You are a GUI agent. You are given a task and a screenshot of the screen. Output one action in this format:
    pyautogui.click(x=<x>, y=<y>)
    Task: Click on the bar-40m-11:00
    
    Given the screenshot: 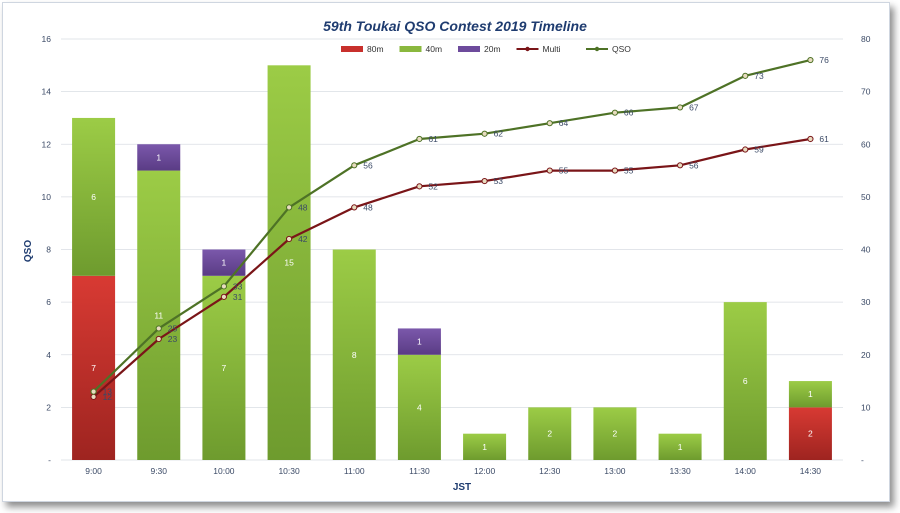 What is the action you would take?
    pyautogui.click(x=354, y=354)
    